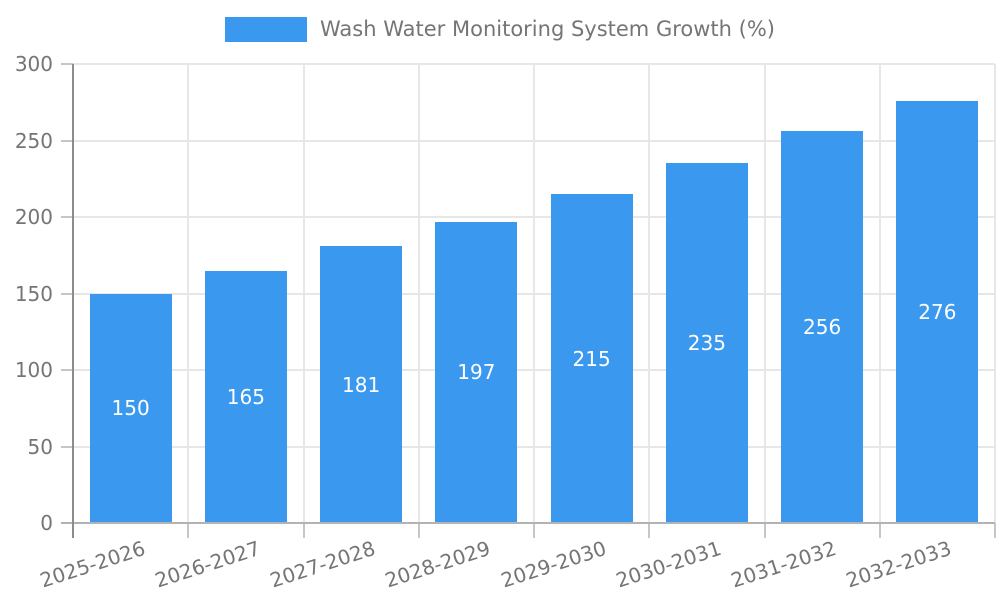  I want to click on bar-value-label: 165, so click(245, 396).